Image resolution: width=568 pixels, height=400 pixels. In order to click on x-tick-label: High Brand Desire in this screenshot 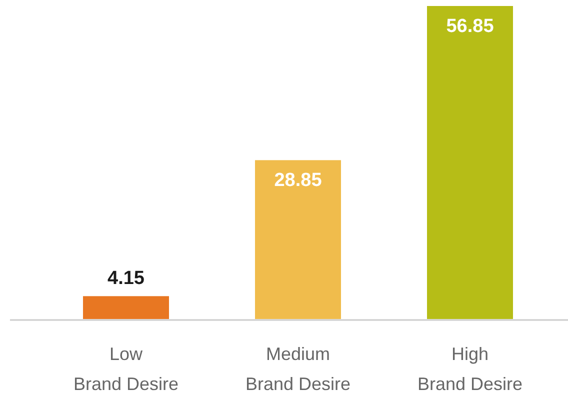, I will do `click(470, 369)`.